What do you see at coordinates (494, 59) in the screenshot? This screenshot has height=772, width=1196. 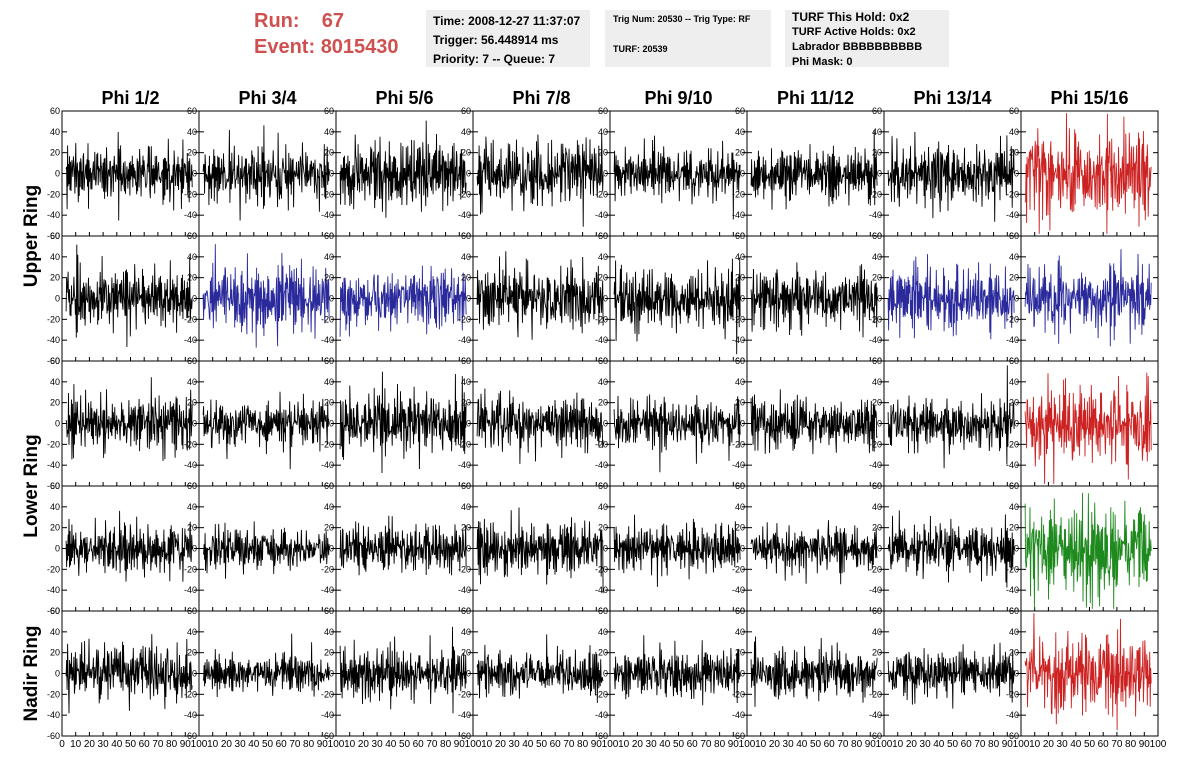 I see `priority-queue-text: Priority: 7 -- Queue: 7` at bounding box center [494, 59].